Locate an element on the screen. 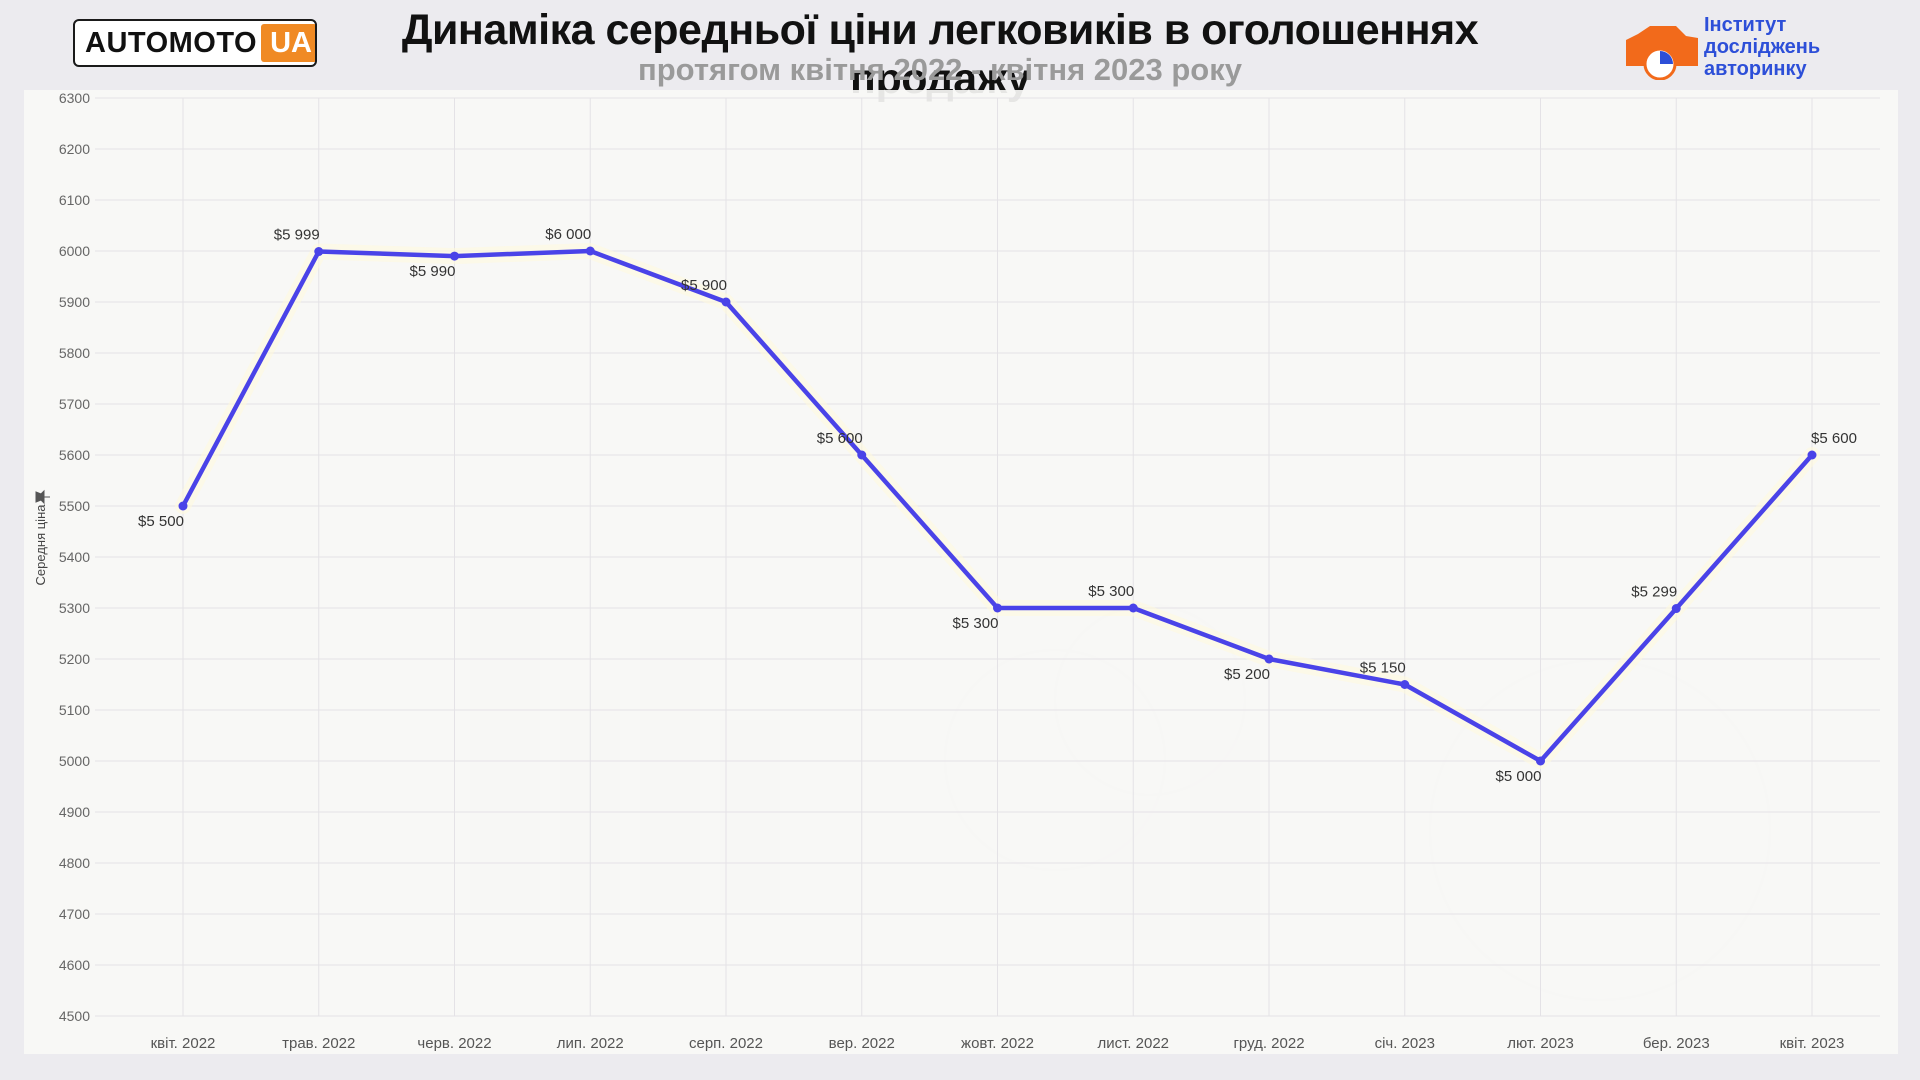 The width and height of the screenshot is (1920, 1080). x-tick-label: січ. 2023 is located at coordinates (1405, 1043).